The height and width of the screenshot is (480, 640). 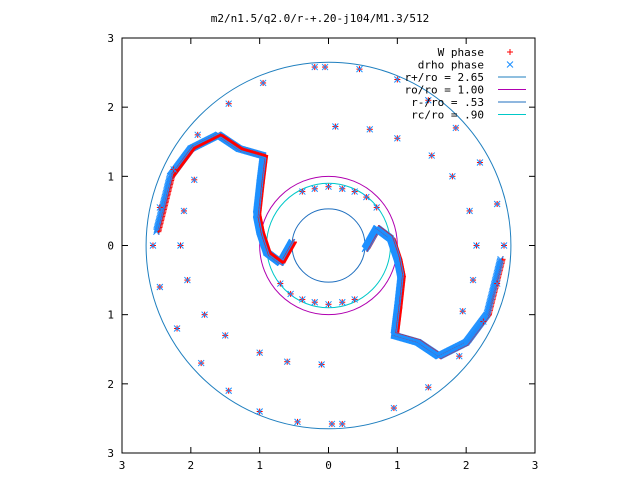 I want to click on legend-label: W phase, so click(x=461, y=52).